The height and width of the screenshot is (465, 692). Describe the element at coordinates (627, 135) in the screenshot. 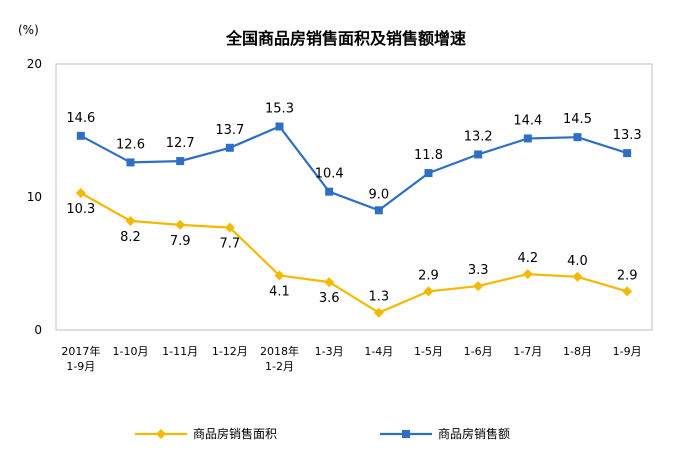

I see `data-label-s1-11: 13.3` at that location.